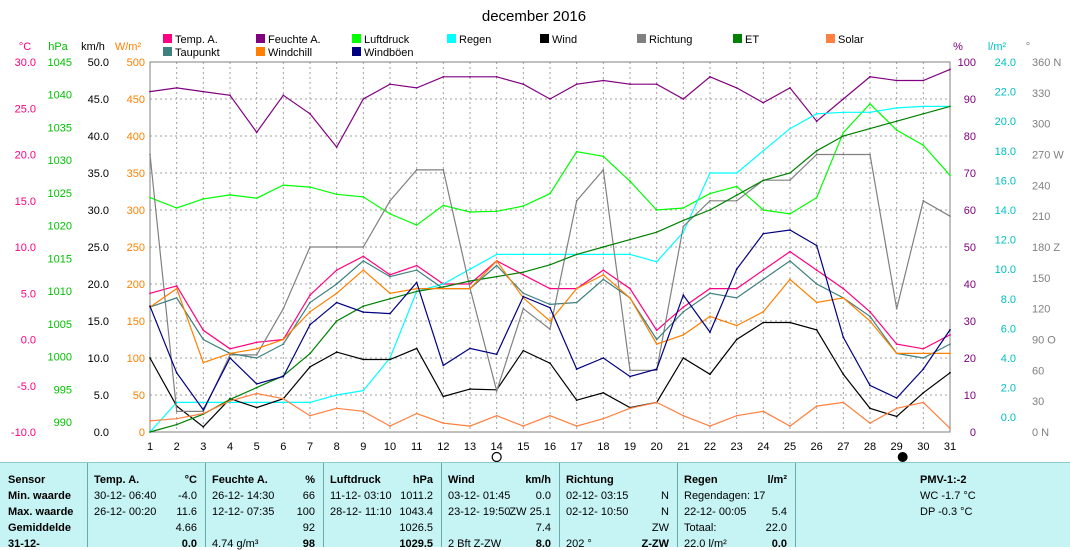 Image resolution: width=1070 pixels, height=550 pixels. Describe the element at coordinates (337, 447) in the screenshot. I see `x-tick-label: 8` at that location.